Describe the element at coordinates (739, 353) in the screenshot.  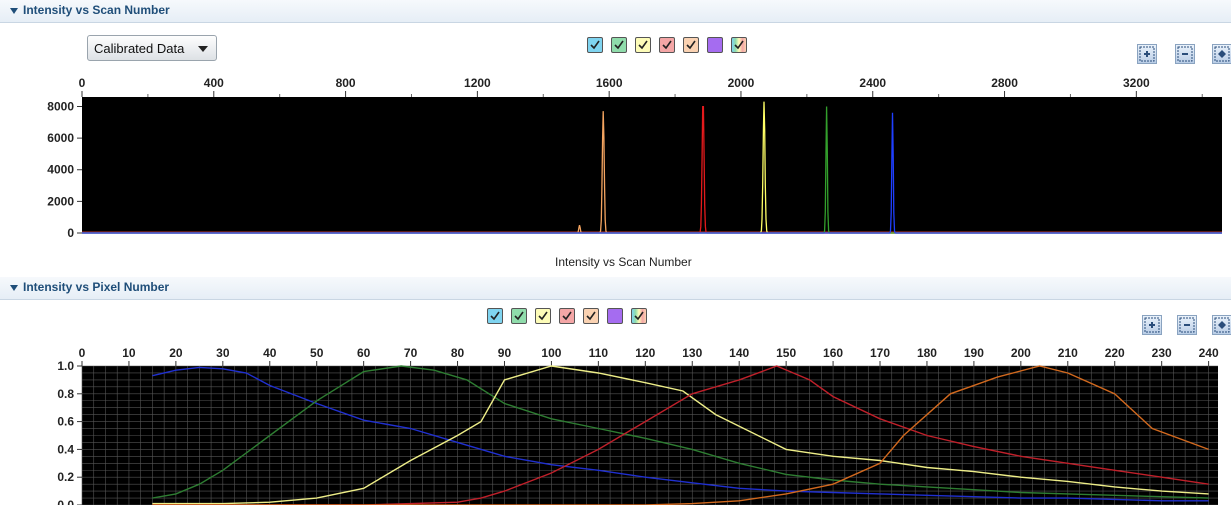
I see `x-tick-label: 140` at that location.